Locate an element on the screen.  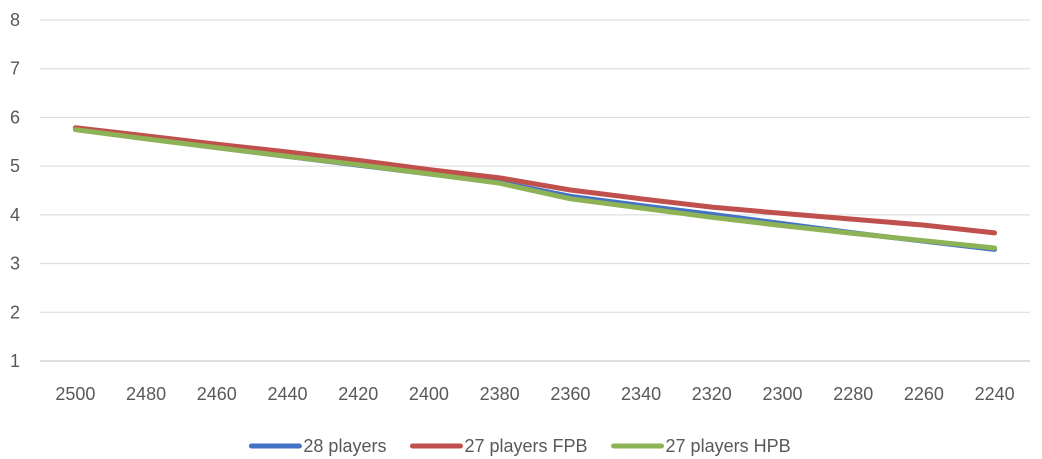
y-tick-label: 3 is located at coordinates (15, 264).